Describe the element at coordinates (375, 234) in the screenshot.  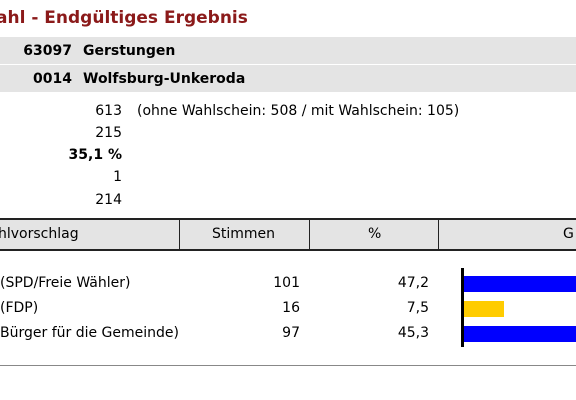
I see `header-prozent: %` at that location.